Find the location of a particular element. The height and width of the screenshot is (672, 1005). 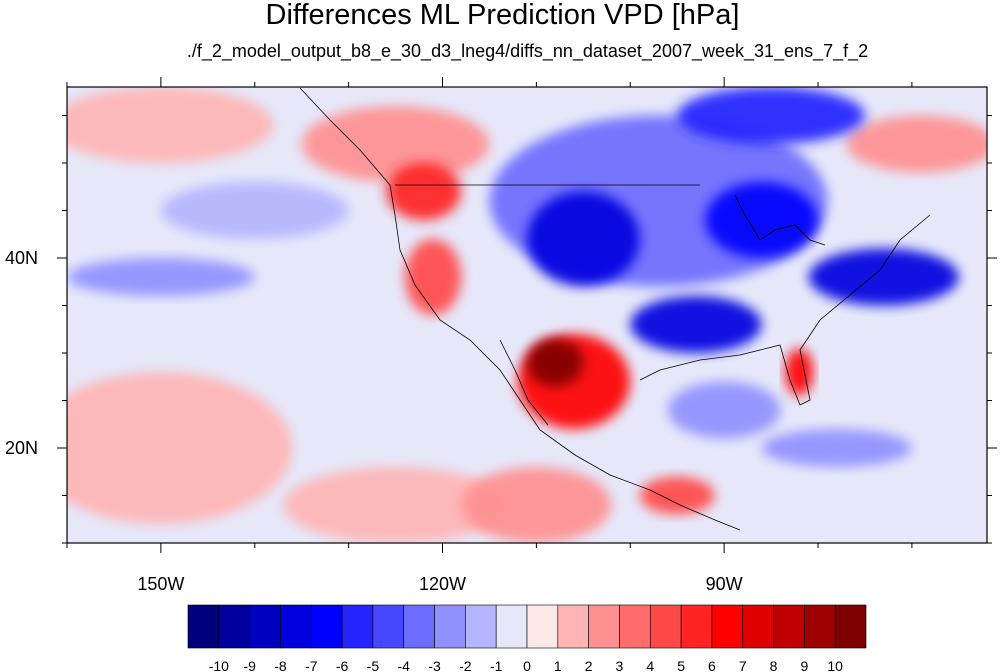

field-region-rockies-plains is located at coordinates (583, 239).